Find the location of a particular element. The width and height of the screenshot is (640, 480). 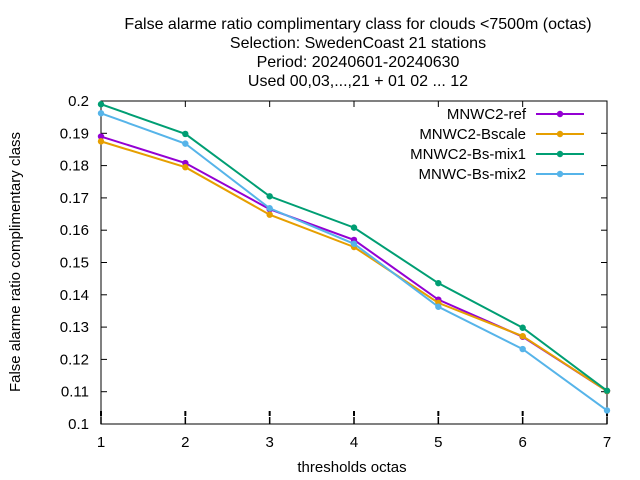

x-tick-label: 5 is located at coordinates (438, 442).